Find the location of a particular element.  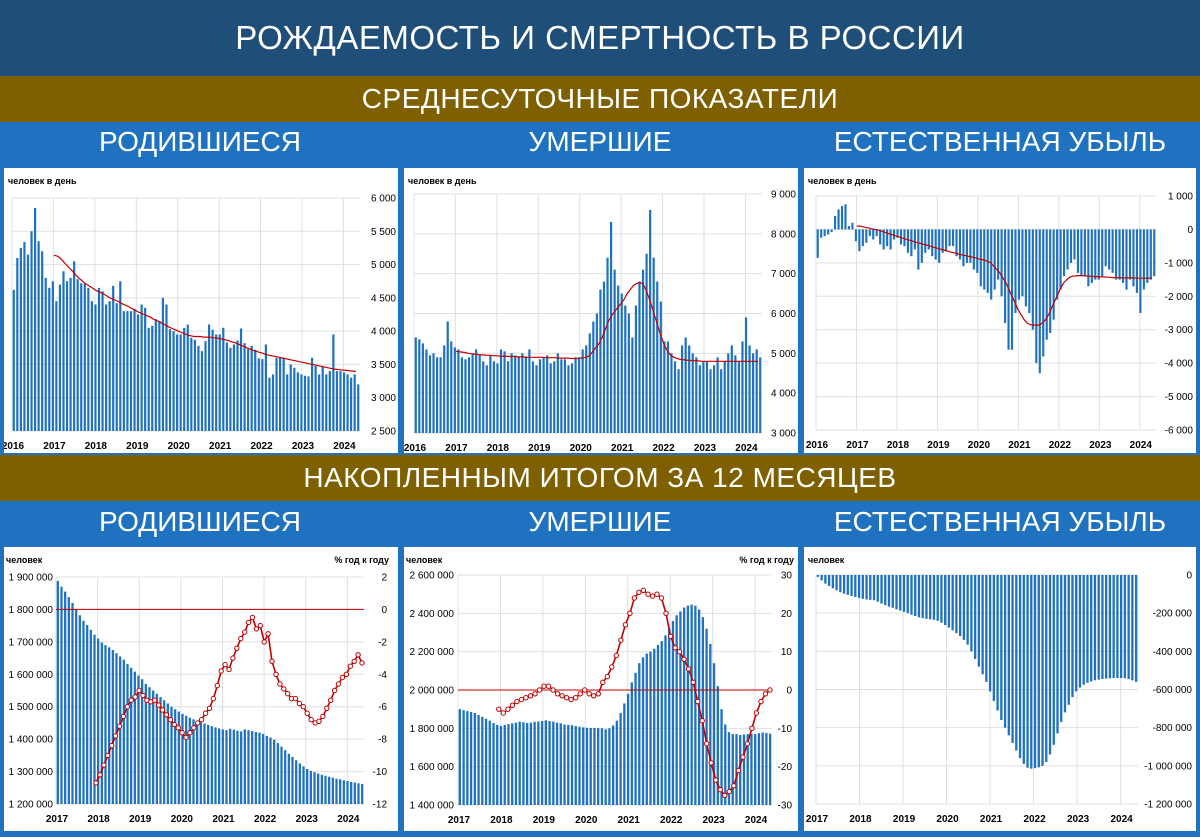

x-tick-label: 2016 is located at coordinates (415, 448).